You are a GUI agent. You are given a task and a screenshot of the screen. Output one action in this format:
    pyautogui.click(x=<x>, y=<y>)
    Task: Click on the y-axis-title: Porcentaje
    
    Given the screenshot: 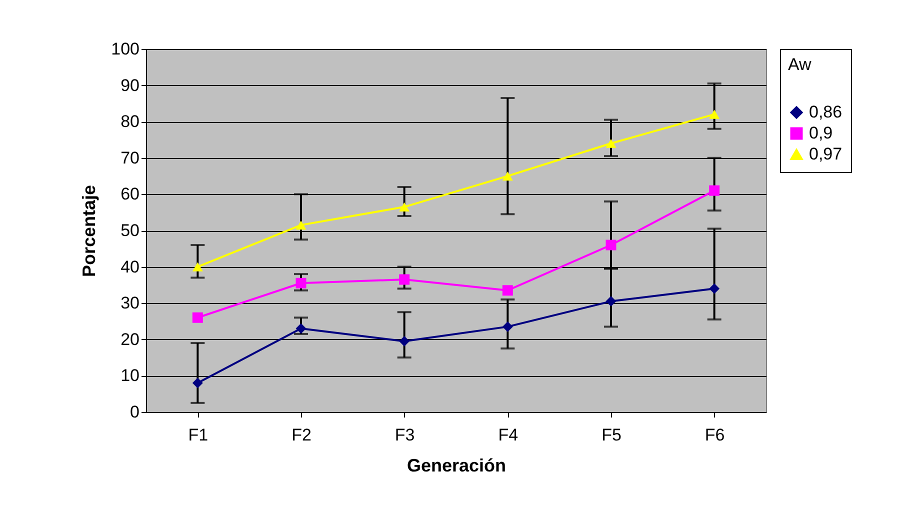 What is the action you would take?
    pyautogui.click(x=89, y=231)
    